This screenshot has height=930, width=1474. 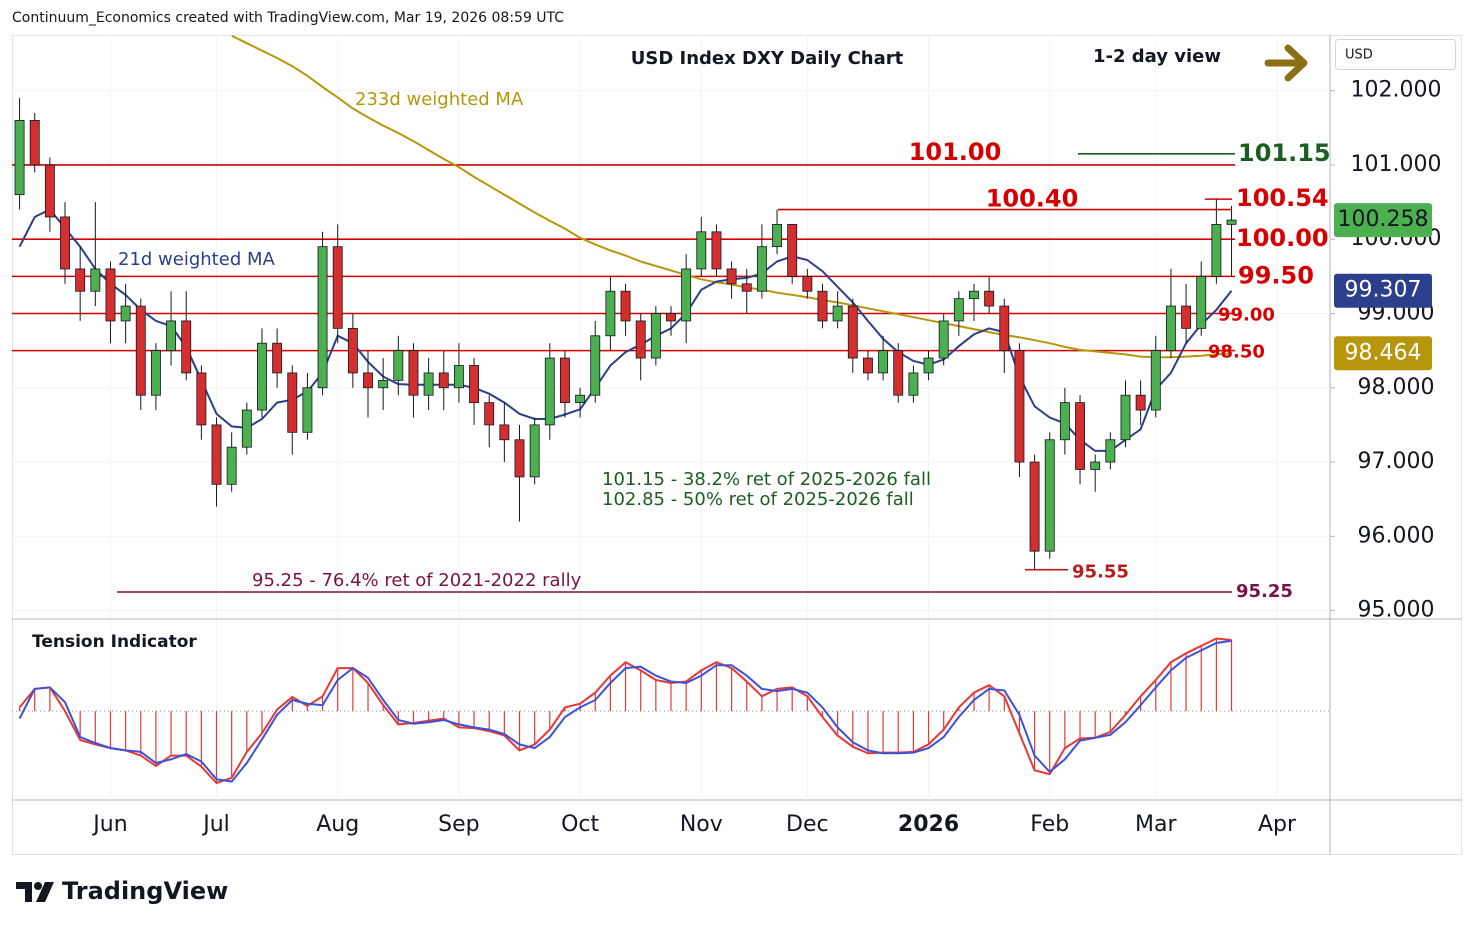 I want to click on price-tag-label: 98.464, so click(x=1383, y=352).